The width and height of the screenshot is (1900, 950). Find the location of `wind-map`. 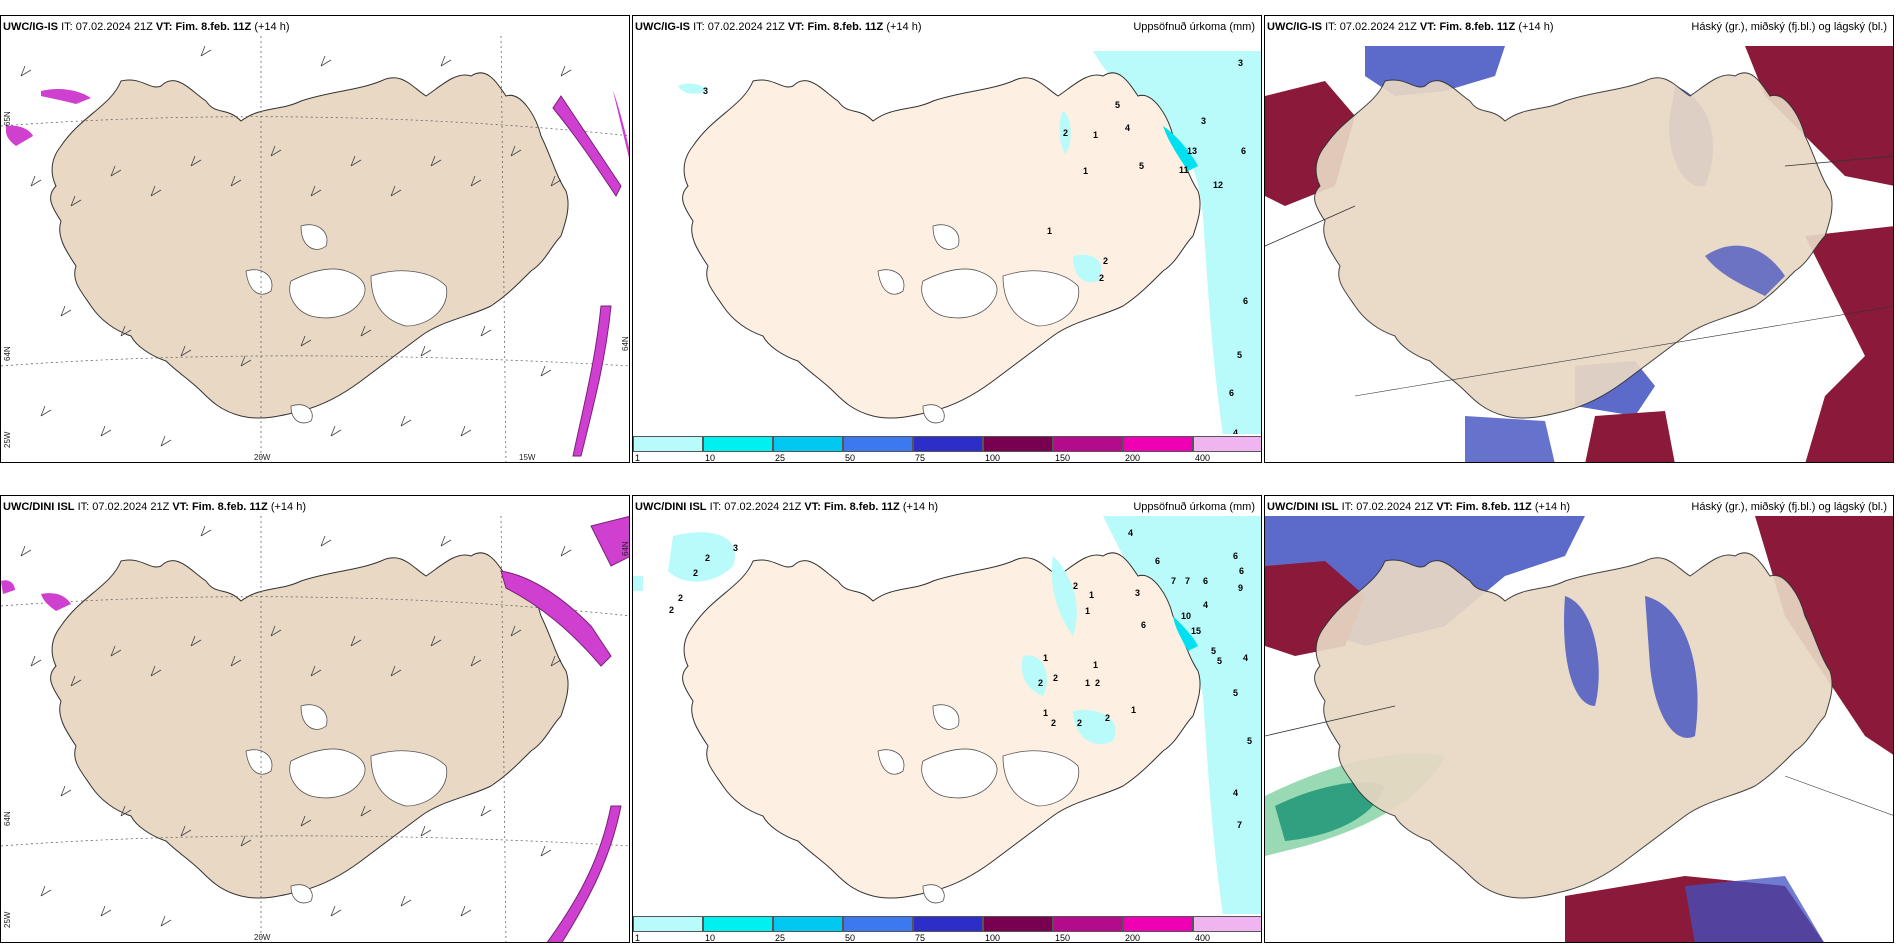

wind-map is located at coordinates (315, 249).